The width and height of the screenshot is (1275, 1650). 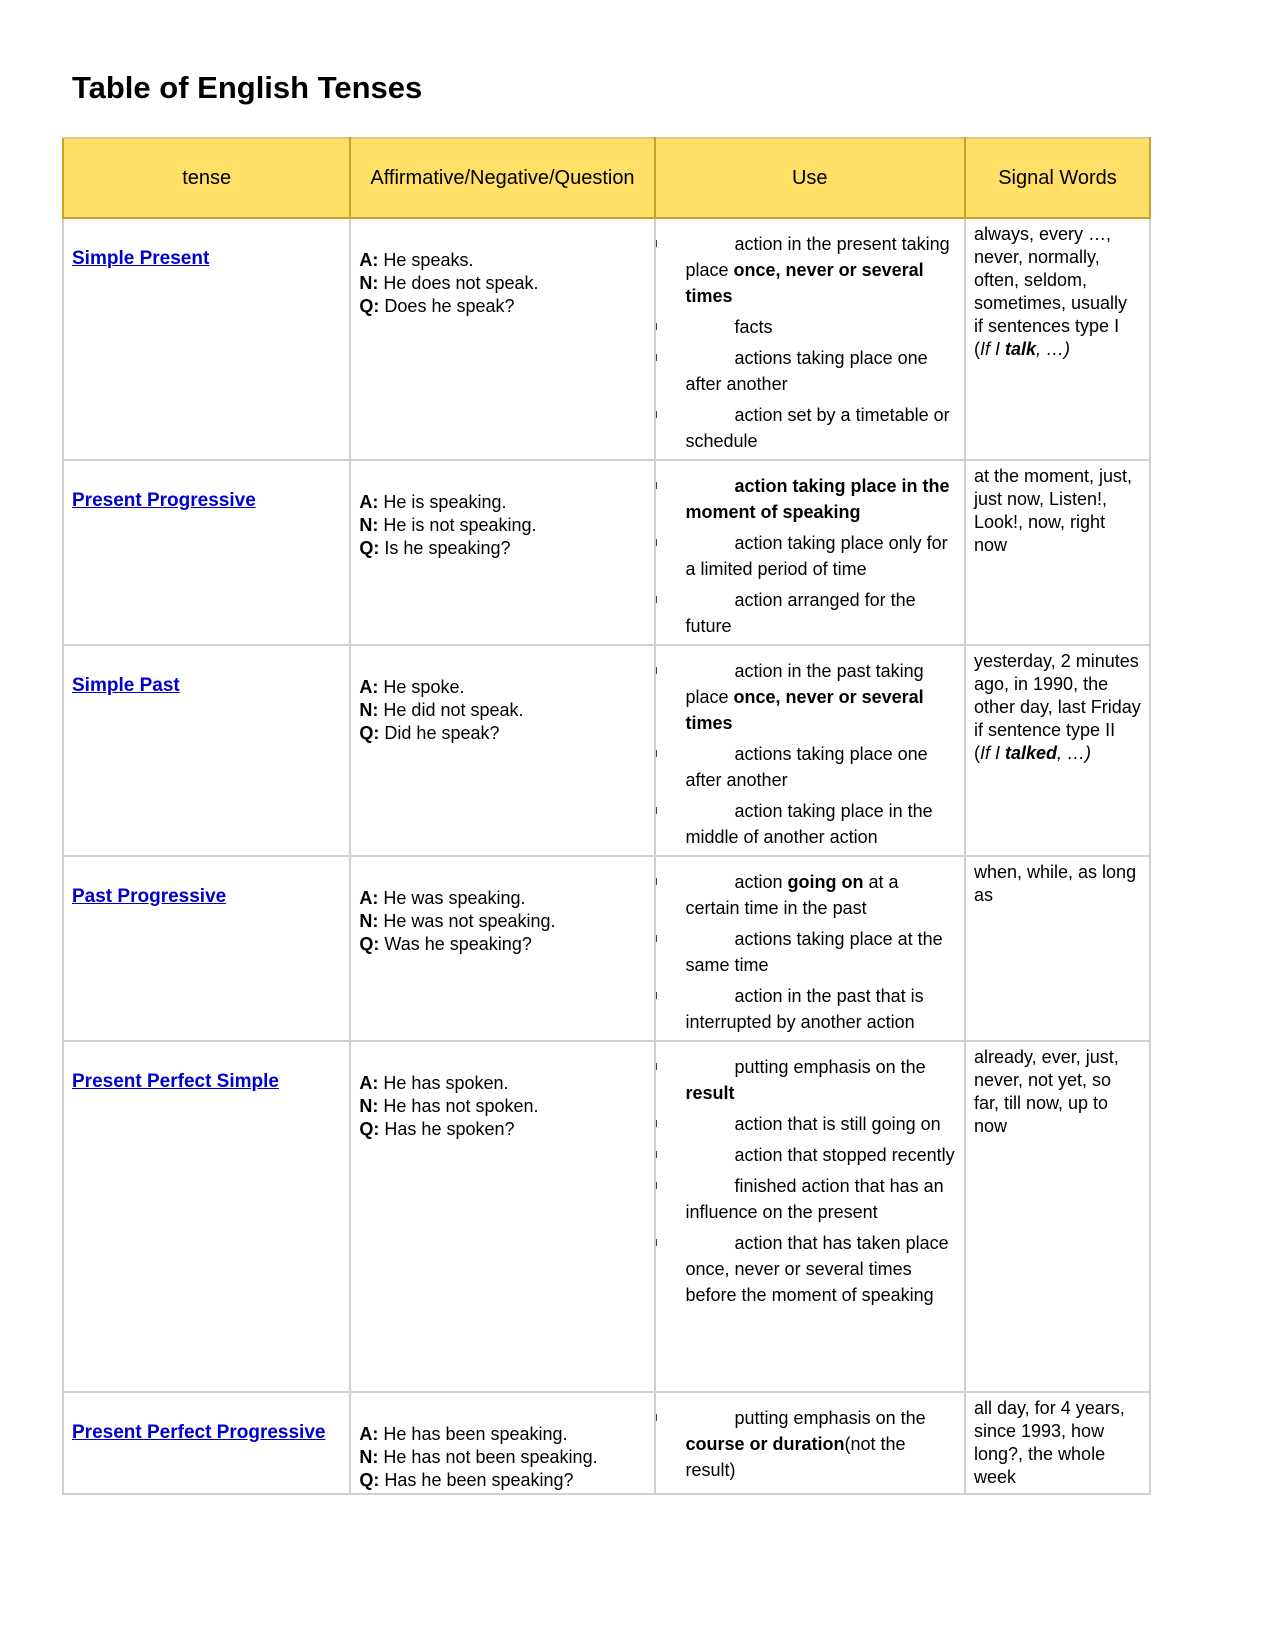 I want to click on text-run: action that stopped recently, so click(x=844, y=1155).